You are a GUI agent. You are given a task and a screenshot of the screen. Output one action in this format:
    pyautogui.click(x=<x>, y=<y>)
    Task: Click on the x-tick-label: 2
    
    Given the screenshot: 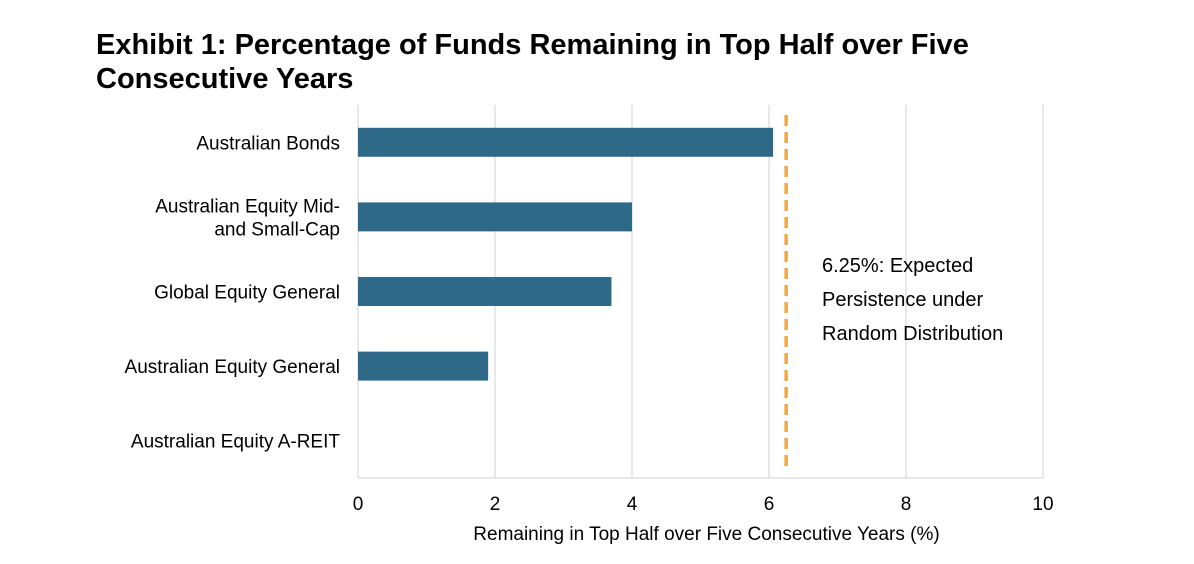 What is the action you would take?
    pyautogui.click(x=495, y=504)
    